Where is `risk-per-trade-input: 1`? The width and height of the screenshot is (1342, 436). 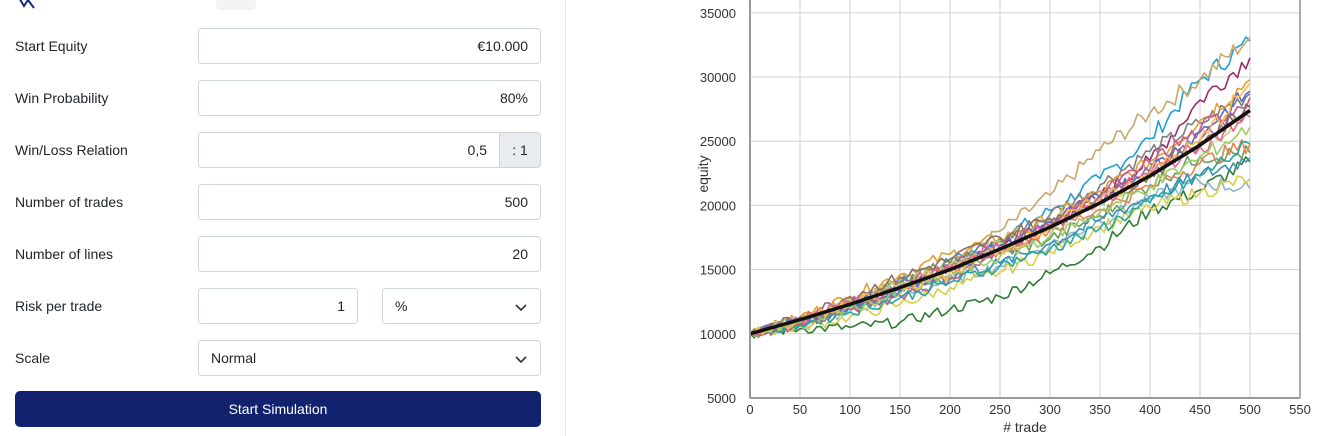 risk-per-trade-input: 1 is located at coordinates (278, 306).